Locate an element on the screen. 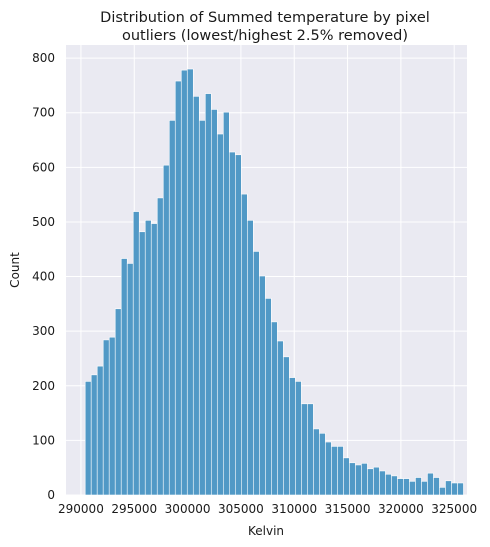  x-tick-label: 325000 is located at coordinates (454, 509).